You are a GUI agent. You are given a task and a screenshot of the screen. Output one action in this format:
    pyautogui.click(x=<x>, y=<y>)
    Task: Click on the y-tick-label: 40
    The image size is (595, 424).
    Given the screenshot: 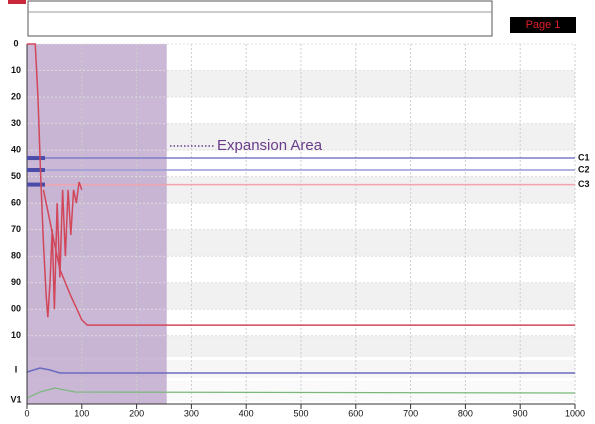 What is the action you would take?
    pyautogui.click(x=16, y=149)
    